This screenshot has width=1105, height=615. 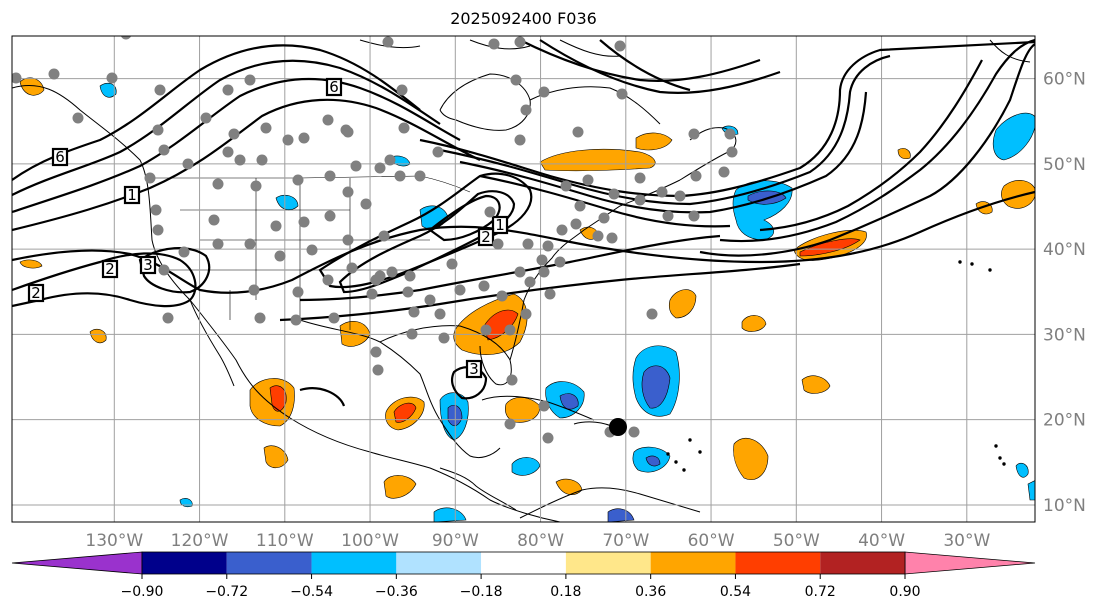 I want to click on longitude-label: 50°W, so click(x=796, y=541).